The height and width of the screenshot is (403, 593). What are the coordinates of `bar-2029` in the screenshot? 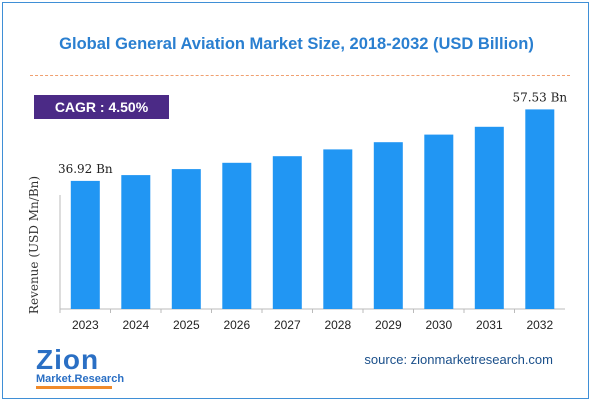 It's located at (388, 225).